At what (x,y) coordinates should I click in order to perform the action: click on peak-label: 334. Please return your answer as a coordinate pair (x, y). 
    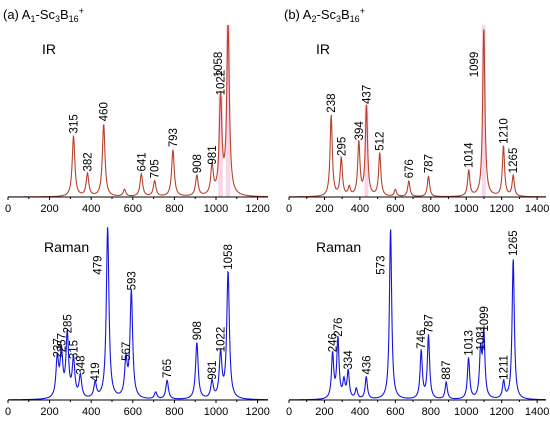
    Looking at the image, I should click on (349, 360).